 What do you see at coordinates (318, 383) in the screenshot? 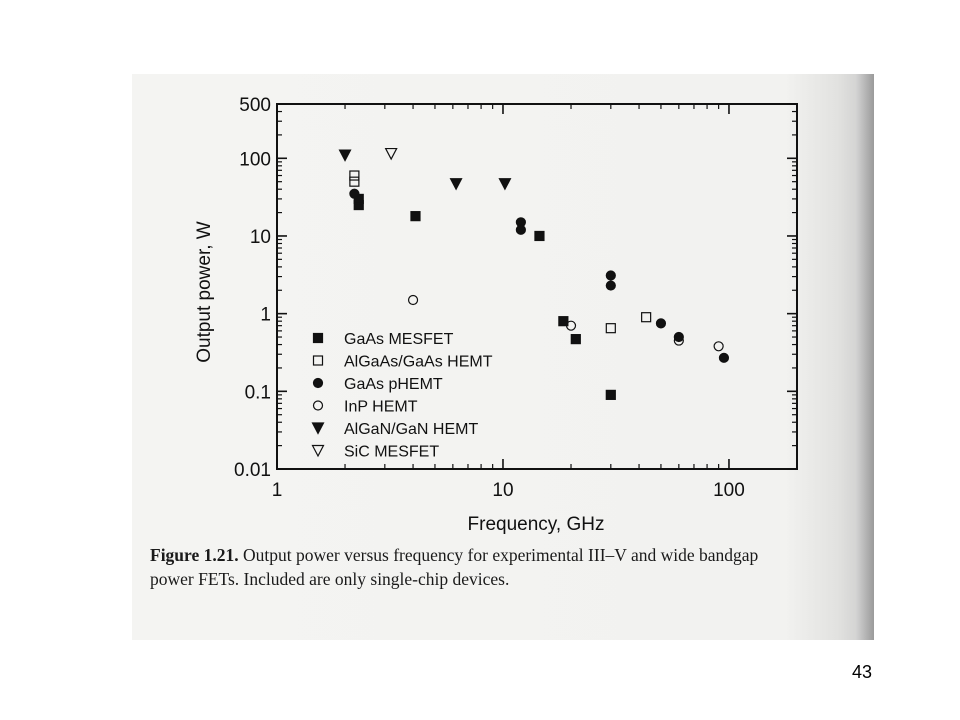
I see `legend-marker-gaas-phemt` at bounding box center [318, 383].